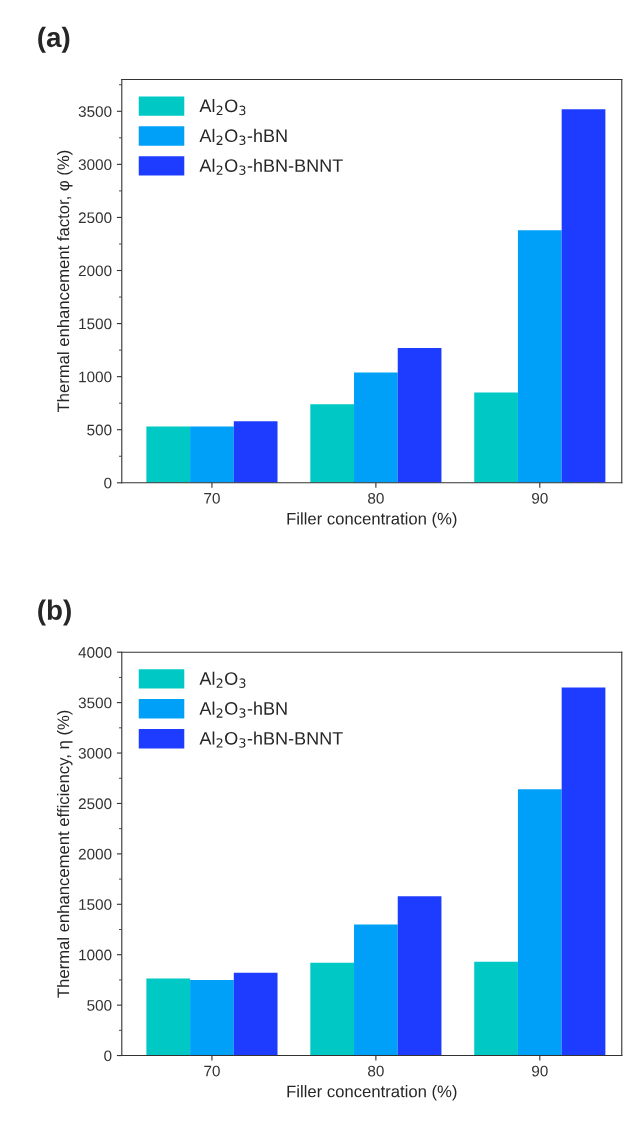 The height and width of the screenshot is (1135, 641). I want to click on chart-title: (a), so click(54, 39).